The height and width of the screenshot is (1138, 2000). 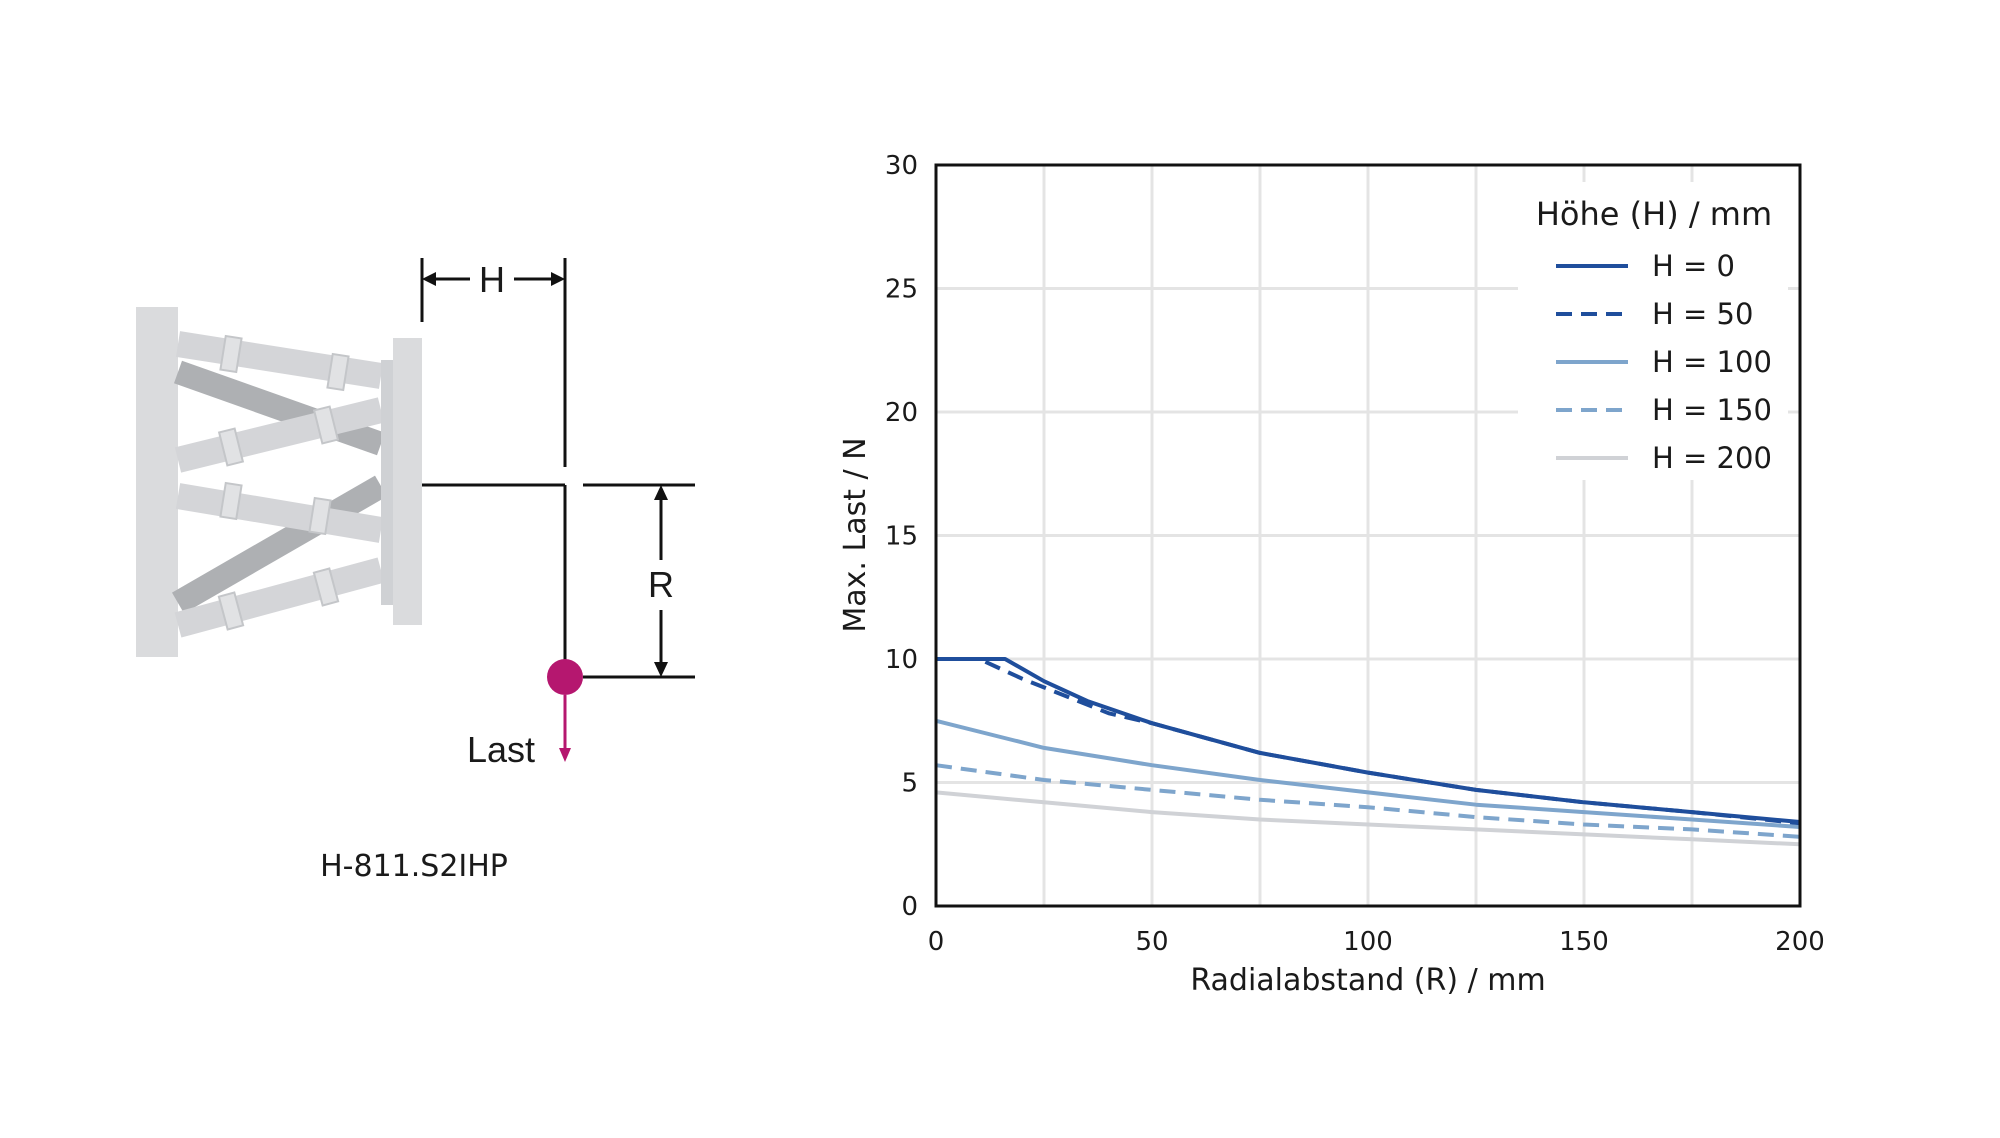 What do you see at coordinates (901, 290) in the screenshot?
I see `y-tick-label: 25` at bounding box center [901, 290].